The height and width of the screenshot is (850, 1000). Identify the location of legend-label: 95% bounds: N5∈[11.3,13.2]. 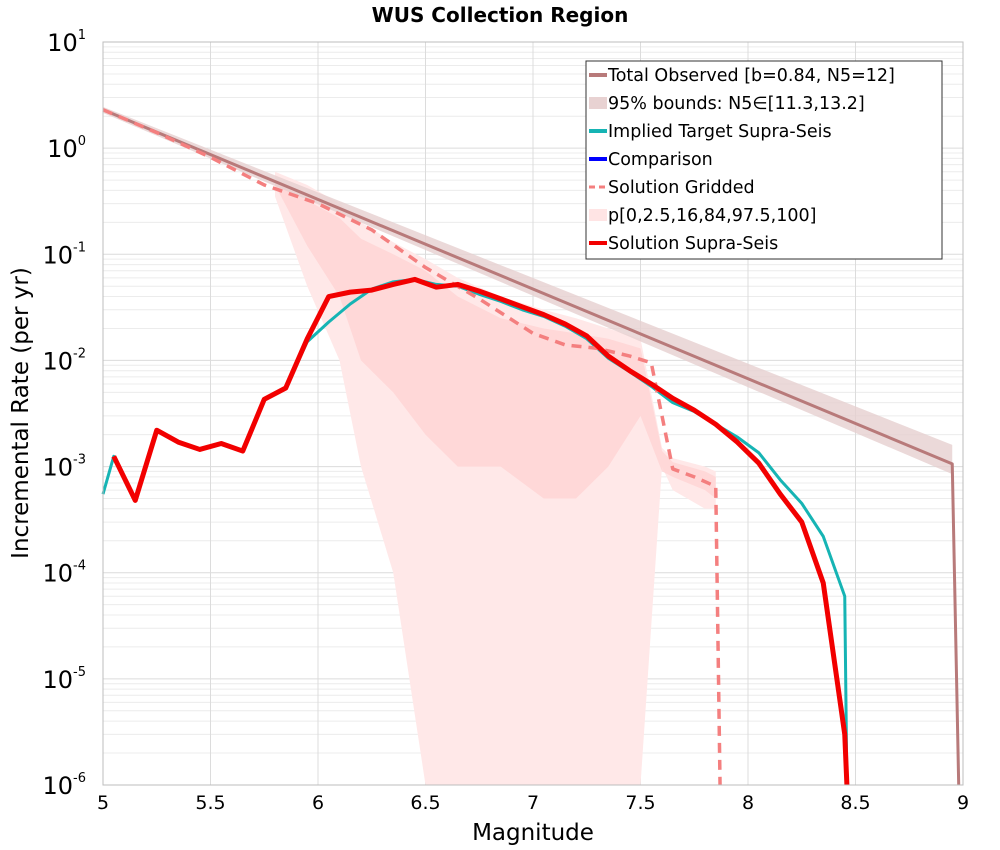
(736, 104).